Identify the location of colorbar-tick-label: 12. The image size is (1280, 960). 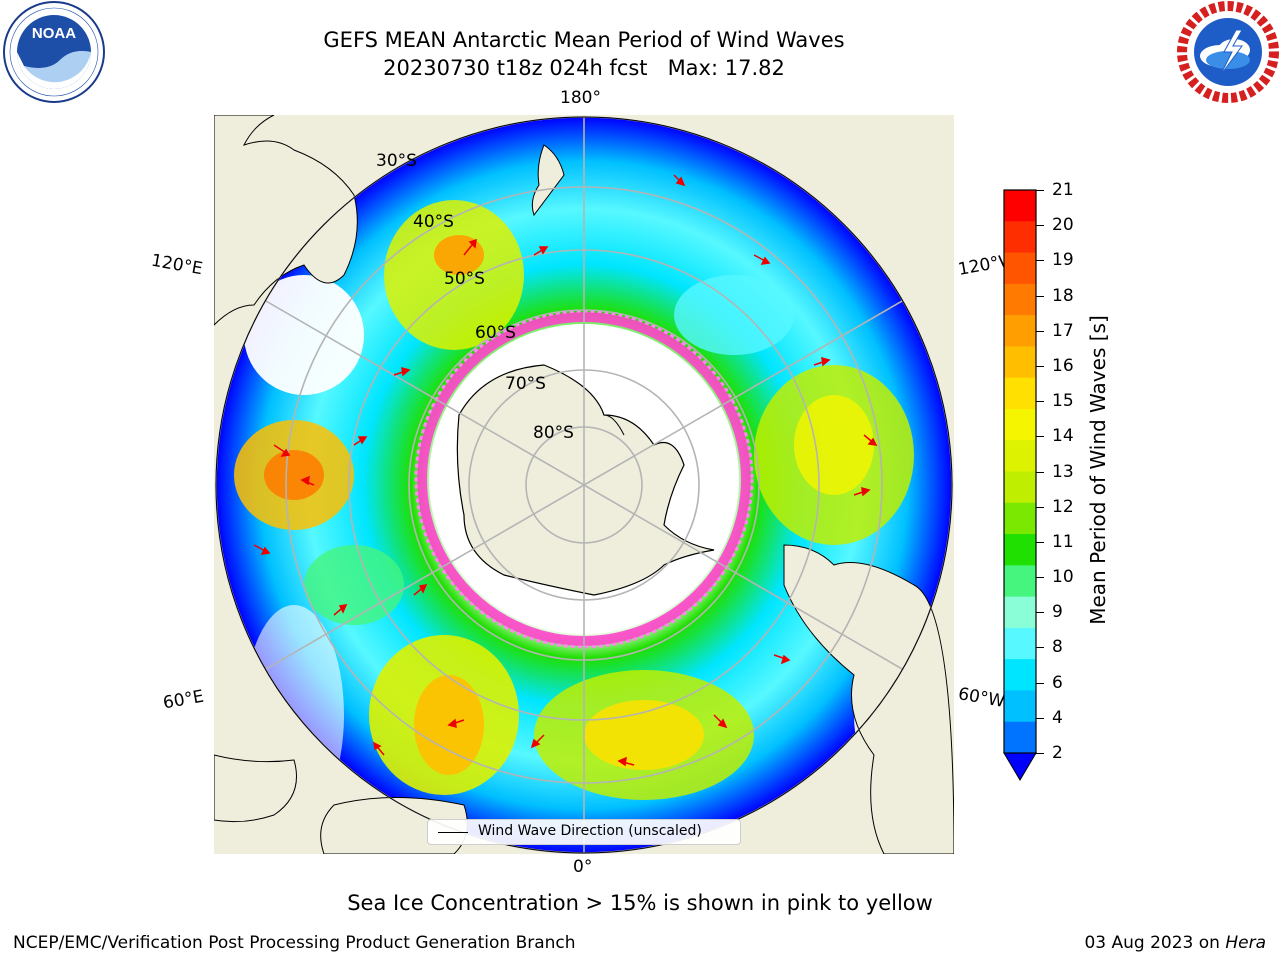
(1063, 506).